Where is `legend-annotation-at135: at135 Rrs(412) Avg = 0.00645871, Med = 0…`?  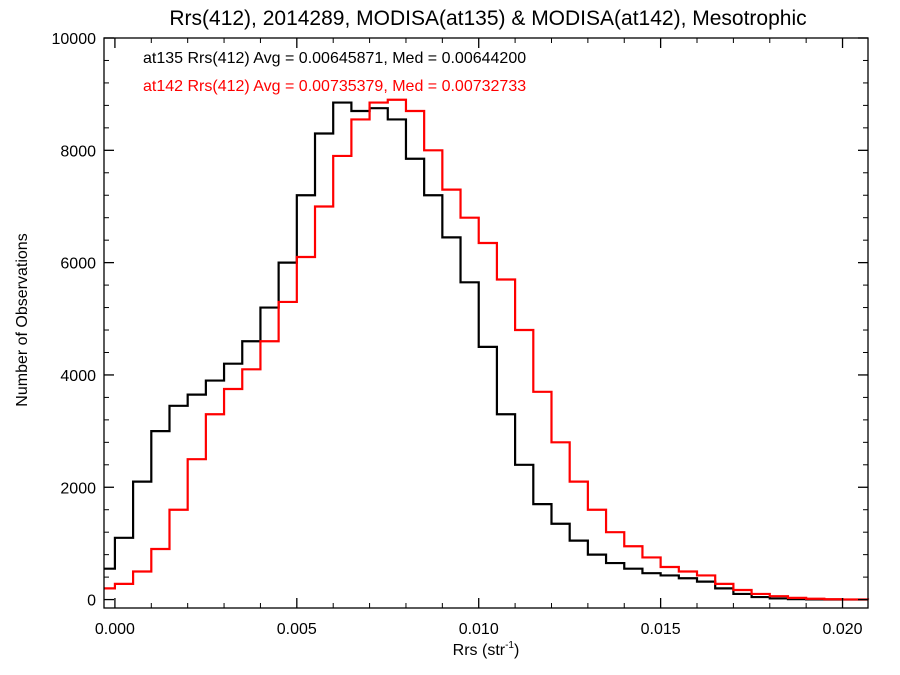
legend-annotation-at135: at135 Rrs(412) Avg = 0.00645871, Med = 0… is located at coordinates (334, 58).